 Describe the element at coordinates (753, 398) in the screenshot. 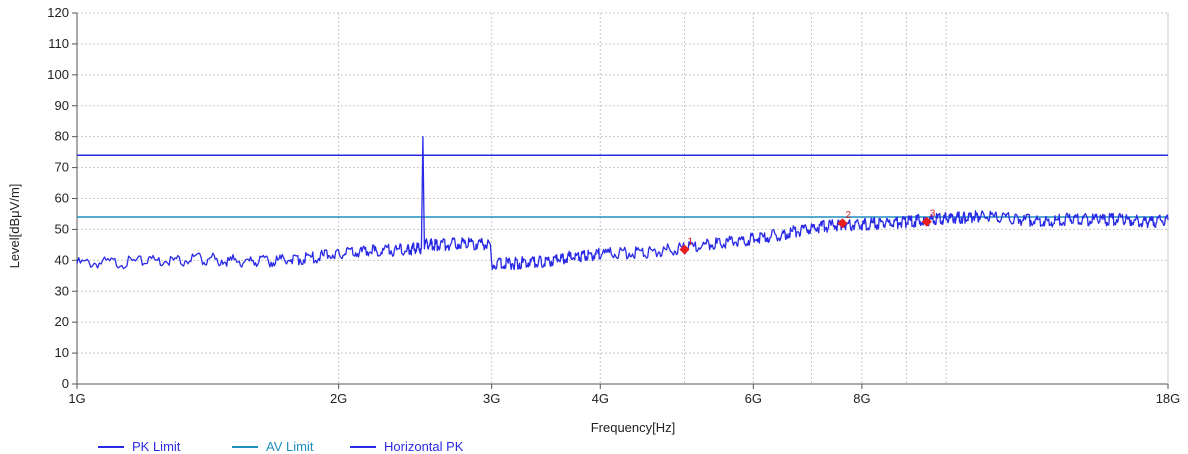

I see `x-tick-label: 6G` at that location.